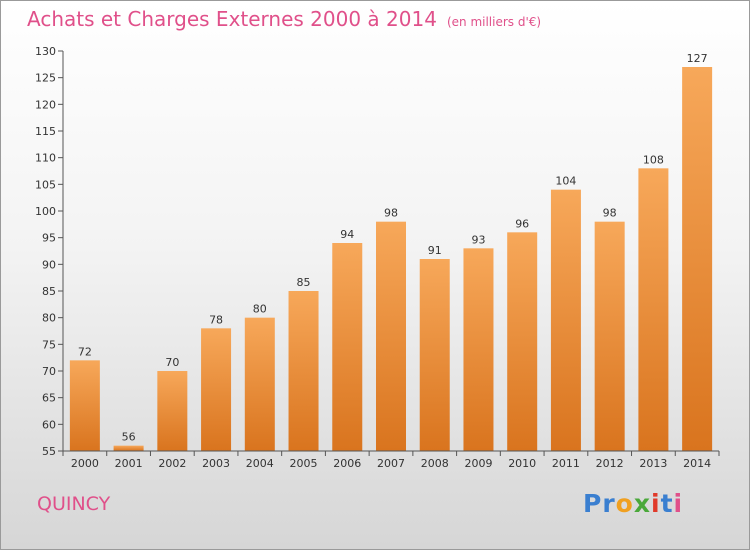  Describe the element at coordinates (49, 238) in the screenshot. I see `y-tick-label: 95` at that location.